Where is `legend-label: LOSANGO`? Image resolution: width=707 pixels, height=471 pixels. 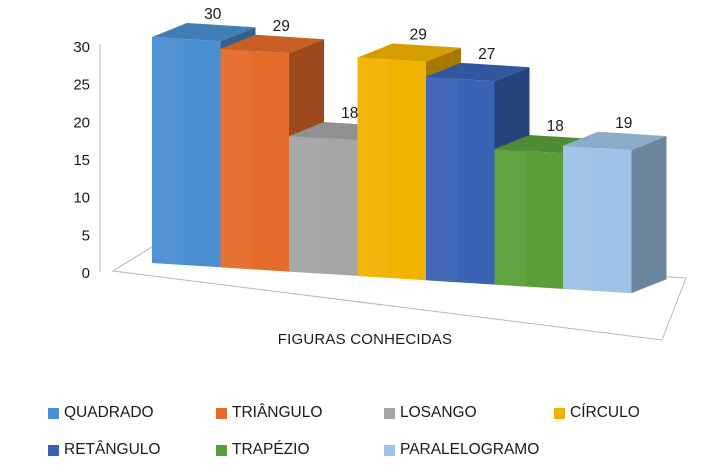 legend-label: LOSANGO is located at coordinates (438, 412).